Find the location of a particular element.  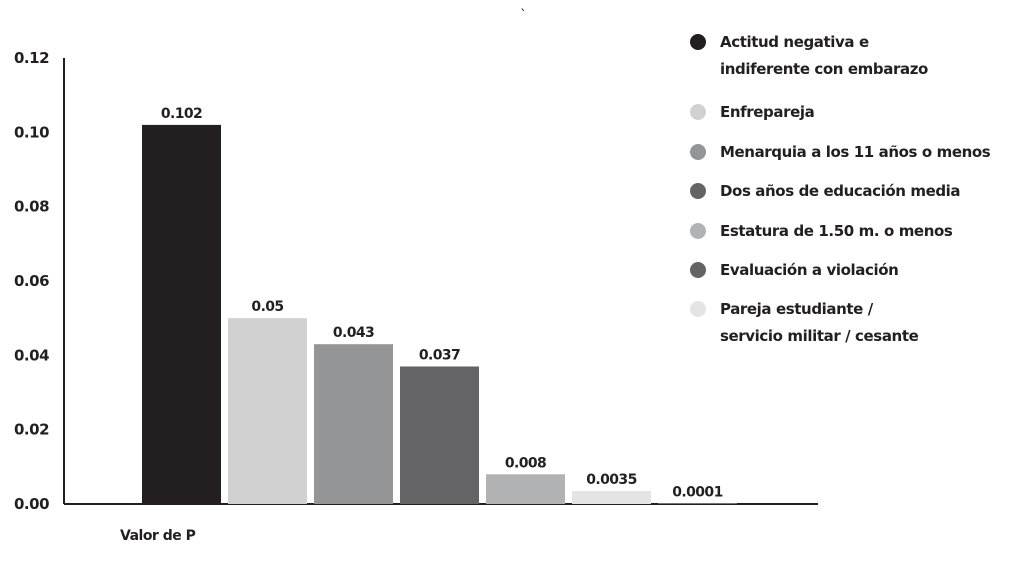

x-axis-label: Valor de P is located at coordinates (158, 536).